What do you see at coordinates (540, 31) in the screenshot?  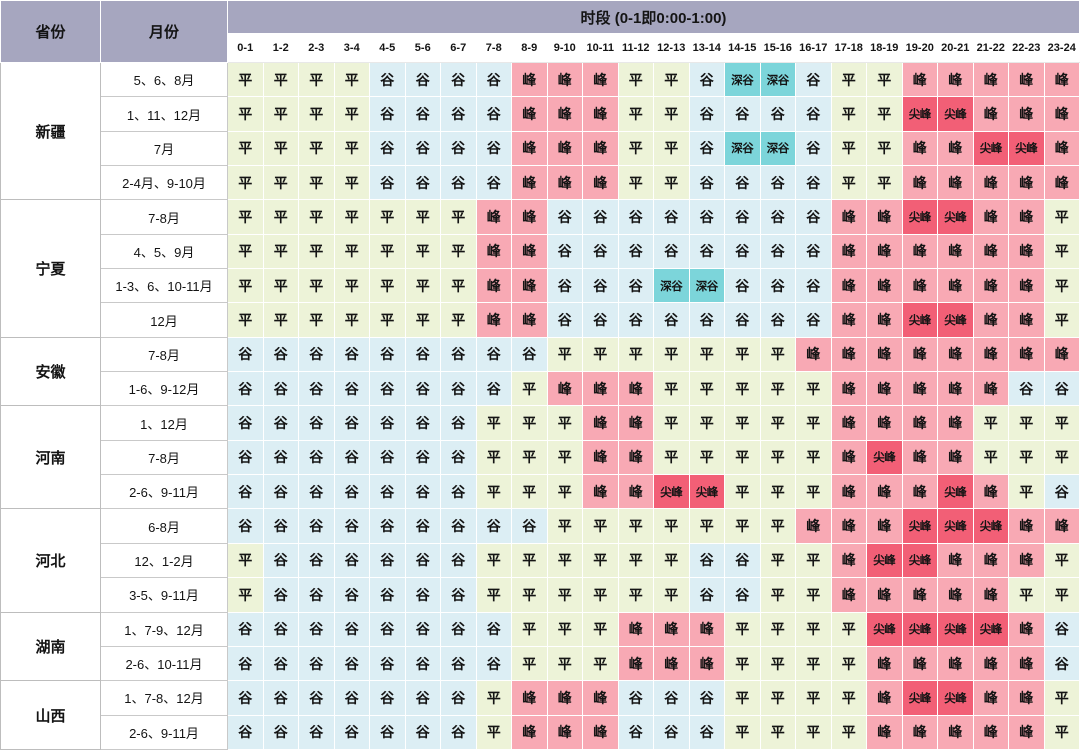 I see `header-row: 省份 月份 时段 (0-1即0:00-1:00)` at bounding box center [540, 31].